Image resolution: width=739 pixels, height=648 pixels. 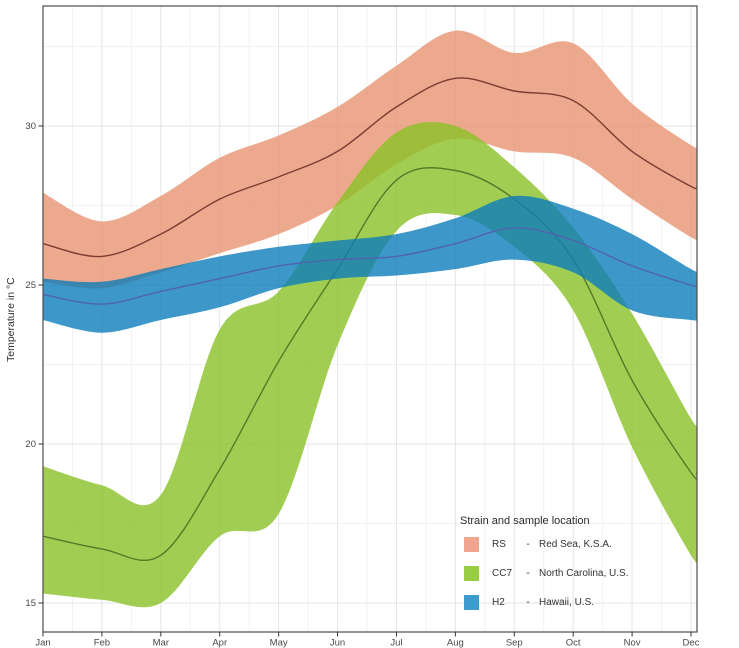 What do you see at coordinates (219, 643) in the screenshot?
I see `x-tick-label-apr: Apr` at bounding box center [219, 643].